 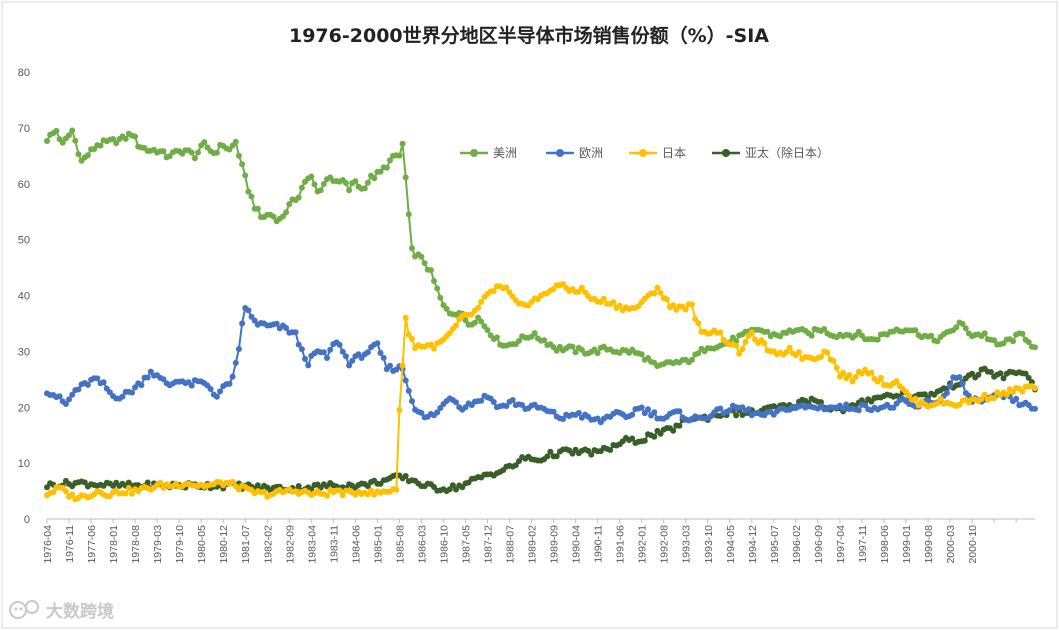 What do you see at coordinates (529, 35) in the screenshot?
I see `chart-title: 1976-2000世界分地区半导体市场销售份额（%）-SIA` at bounding box center [529, 35].